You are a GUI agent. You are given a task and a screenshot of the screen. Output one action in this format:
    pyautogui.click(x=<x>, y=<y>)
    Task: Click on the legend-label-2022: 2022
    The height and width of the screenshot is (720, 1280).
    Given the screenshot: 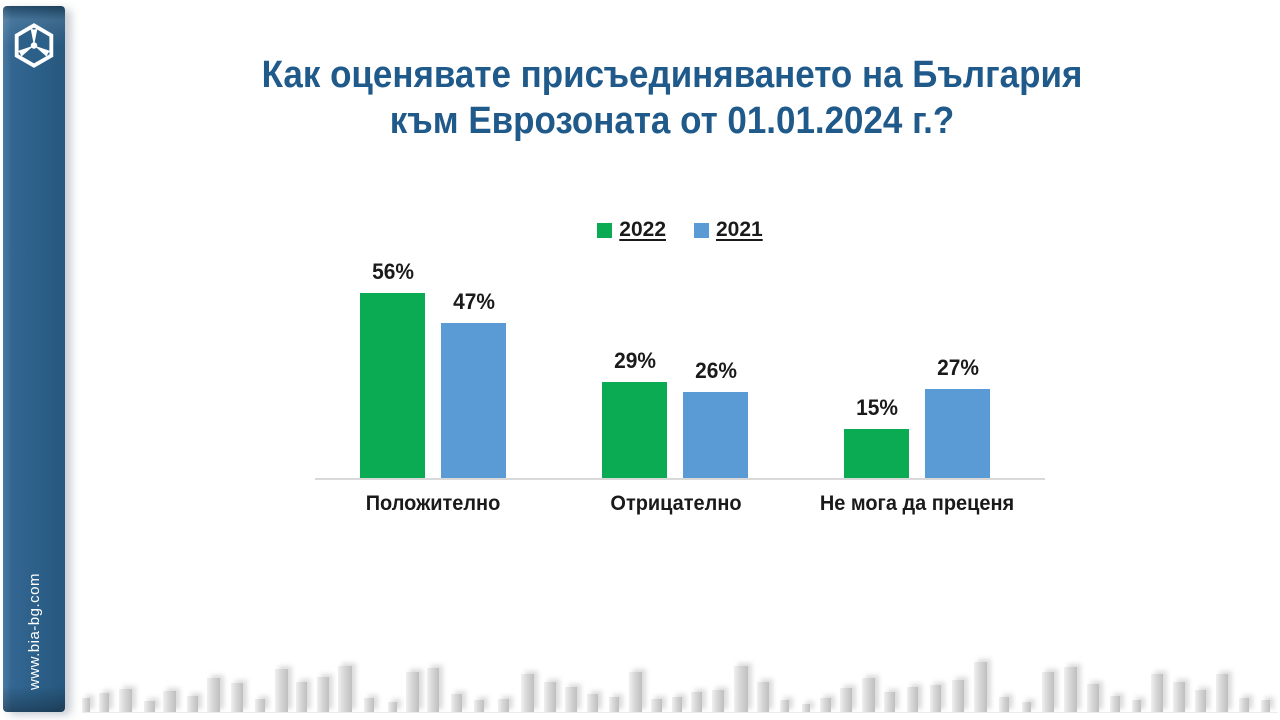 What is the action you would take?
    pyautogui.click(x=642, y=229)
    